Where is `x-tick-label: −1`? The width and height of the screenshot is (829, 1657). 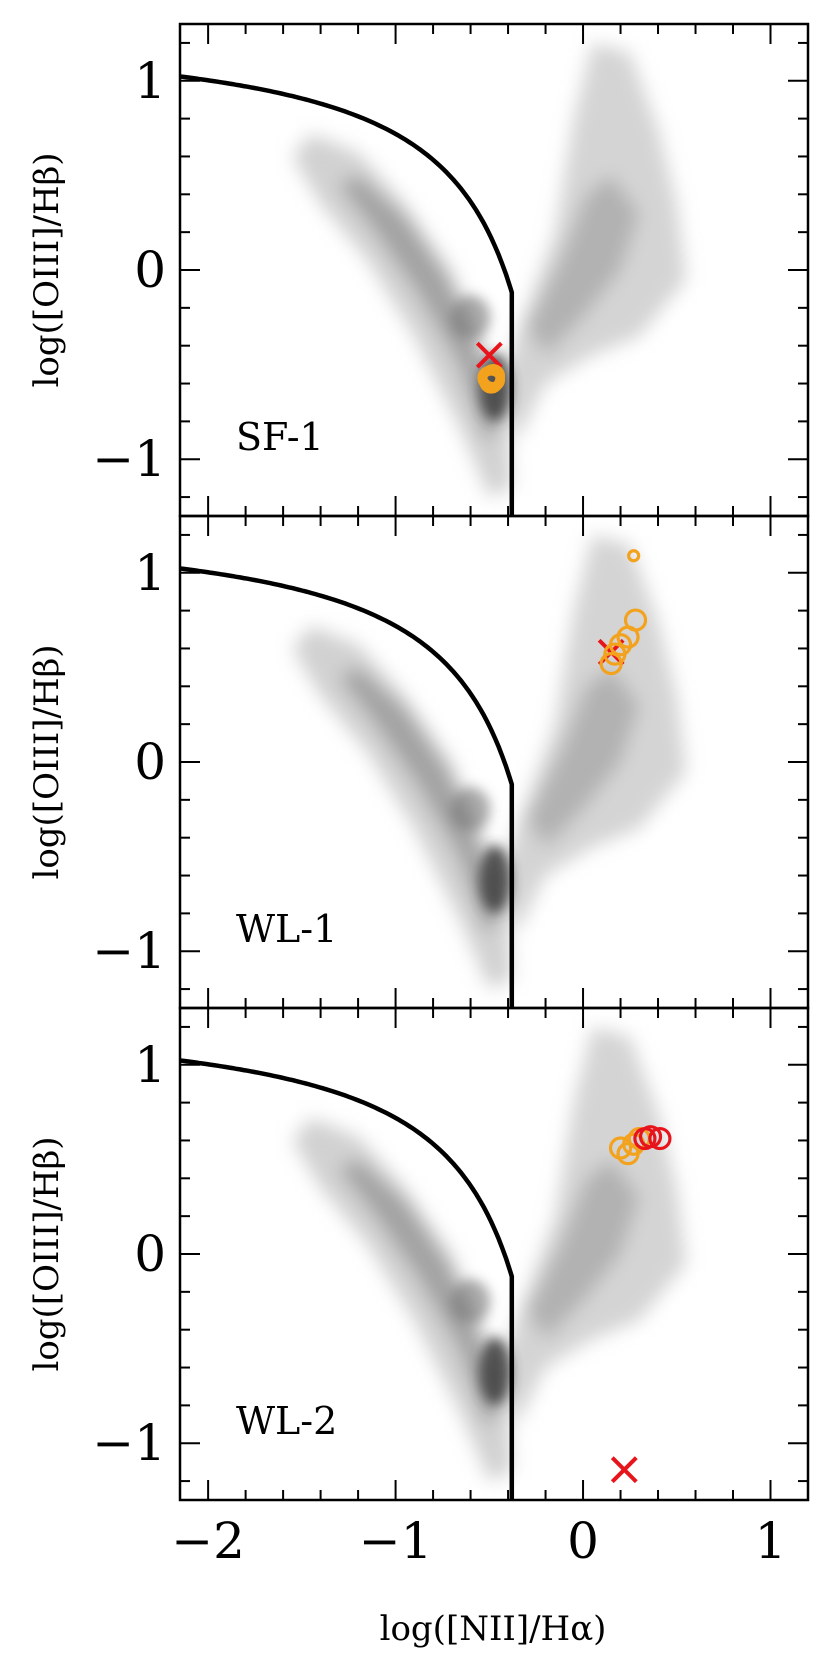 x-tick-label: −1 is located at coordinates (396, 1541).